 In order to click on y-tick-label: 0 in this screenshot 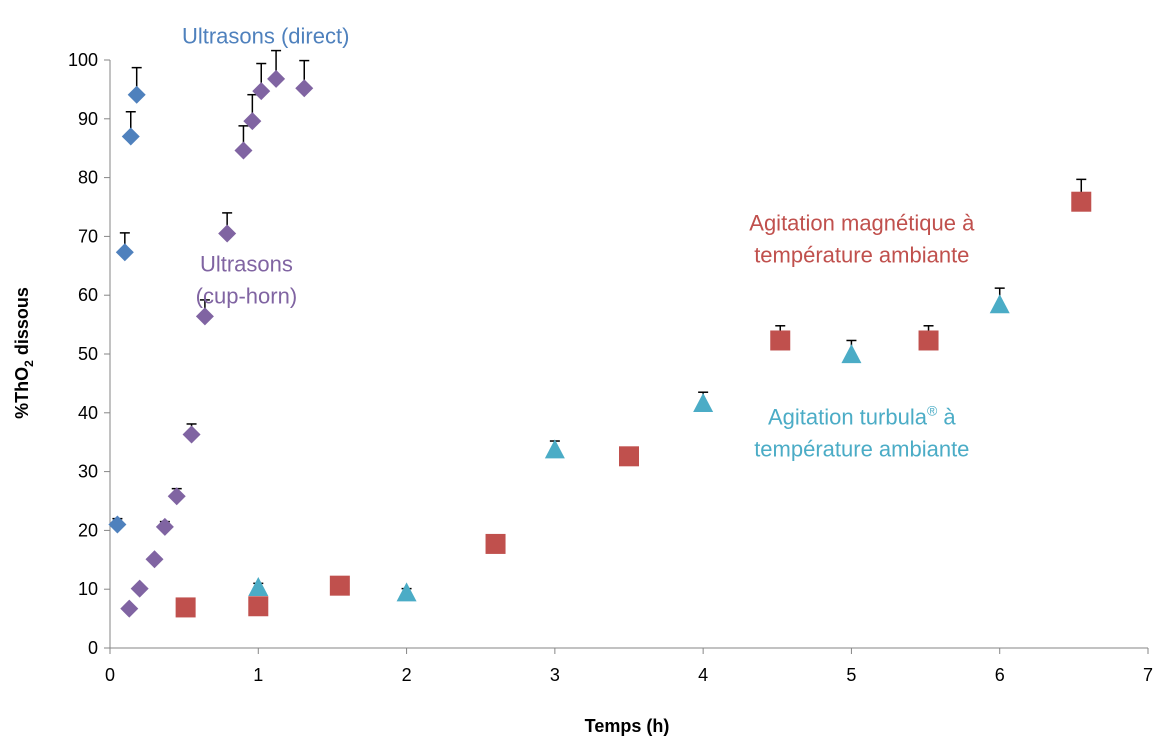, I will do `click(93, 648)`.